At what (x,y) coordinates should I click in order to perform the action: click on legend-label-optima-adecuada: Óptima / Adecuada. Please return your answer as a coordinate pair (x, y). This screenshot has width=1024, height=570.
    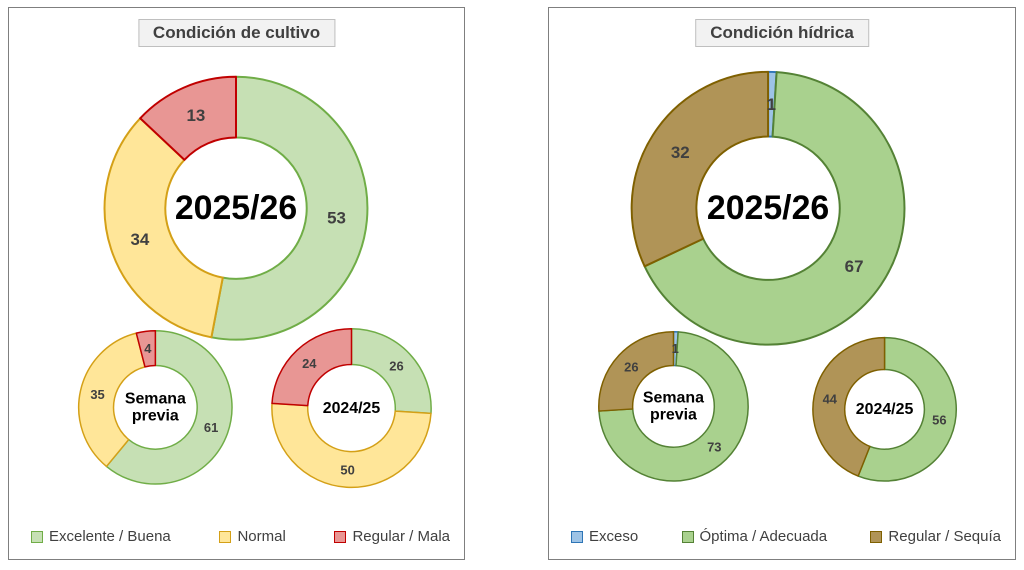
    Looking at the image, I should click on (763, 536).